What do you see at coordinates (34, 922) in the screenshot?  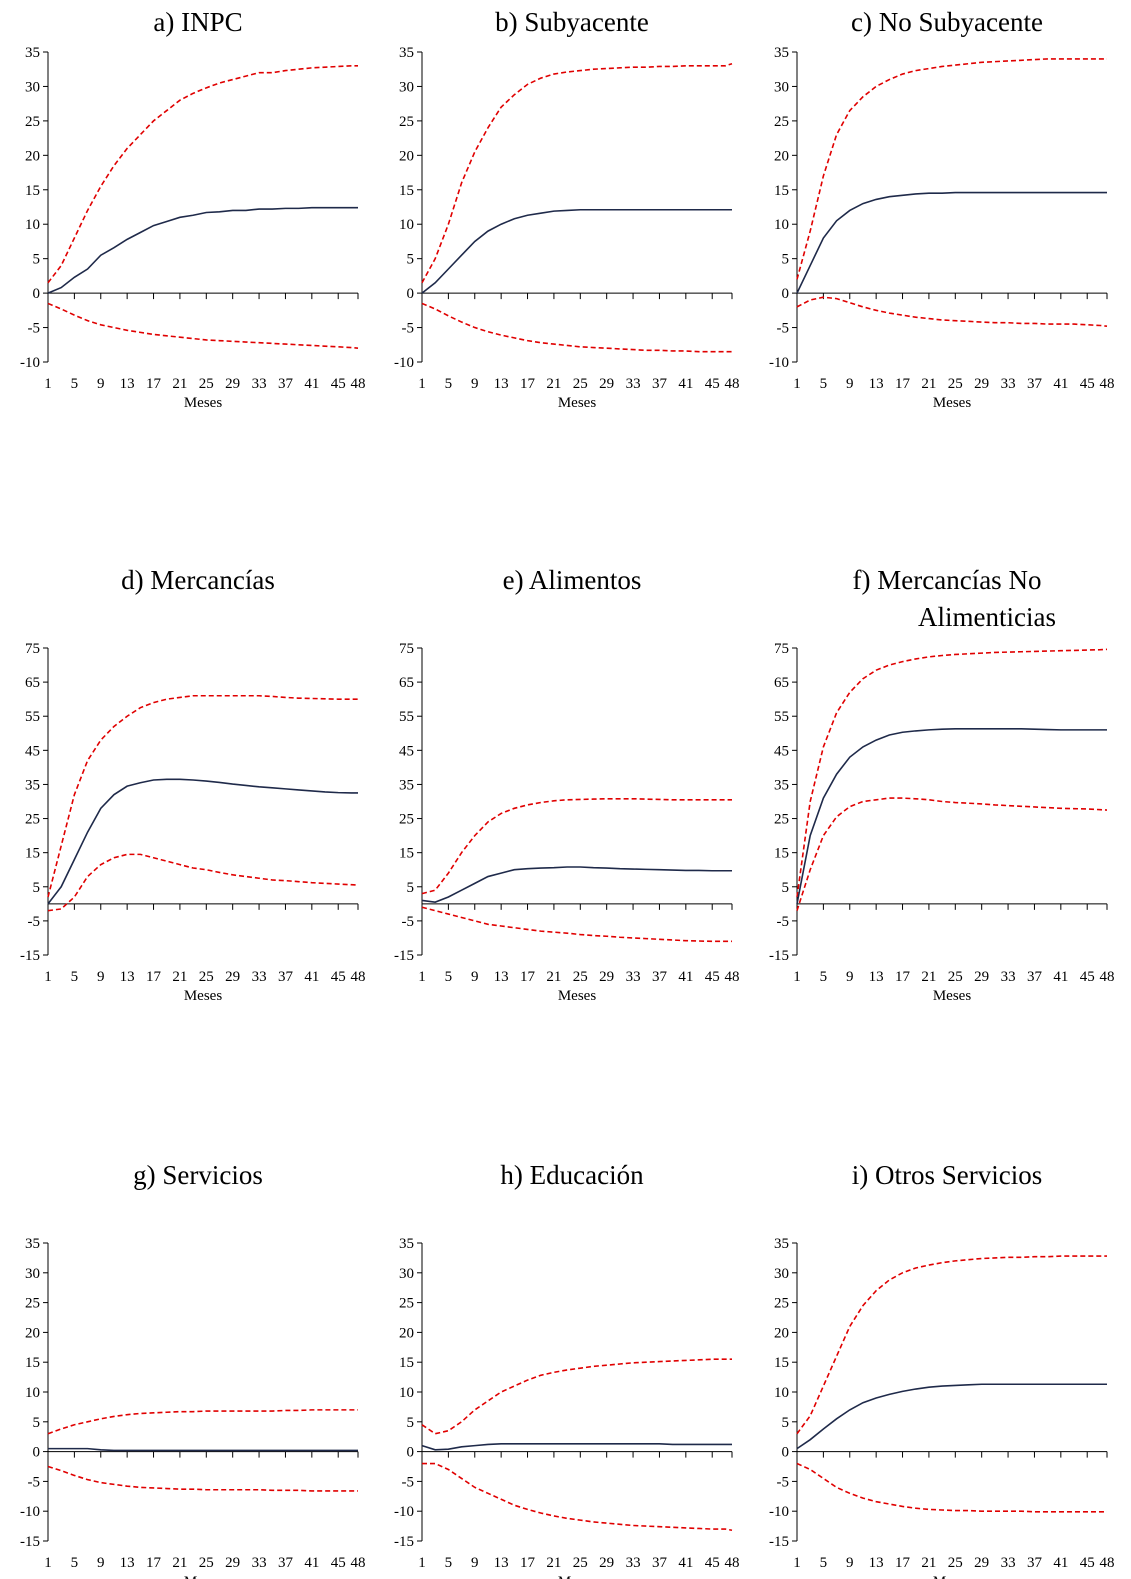 I see `y-tick-label: -5` at bounding box center [34, 922].